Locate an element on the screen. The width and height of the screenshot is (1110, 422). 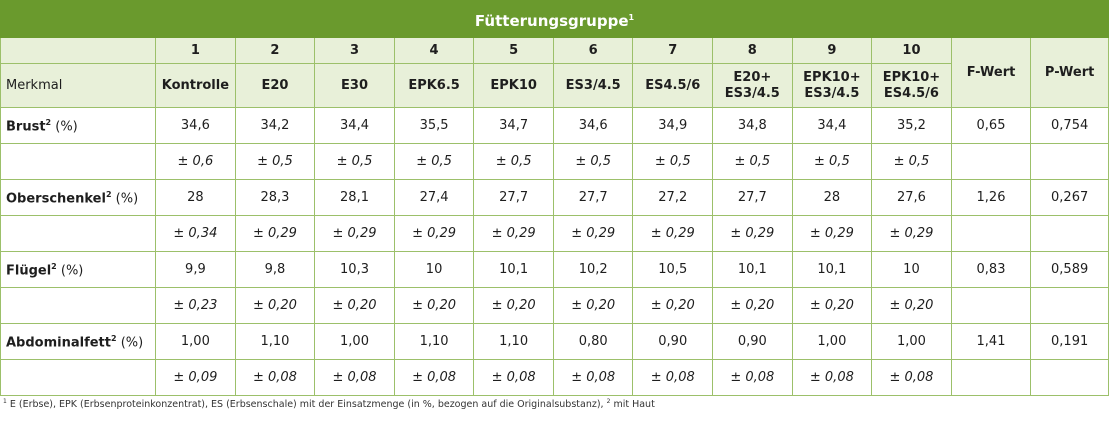
row-label-text: Abdominalfett is located at coordinates (58, 343).